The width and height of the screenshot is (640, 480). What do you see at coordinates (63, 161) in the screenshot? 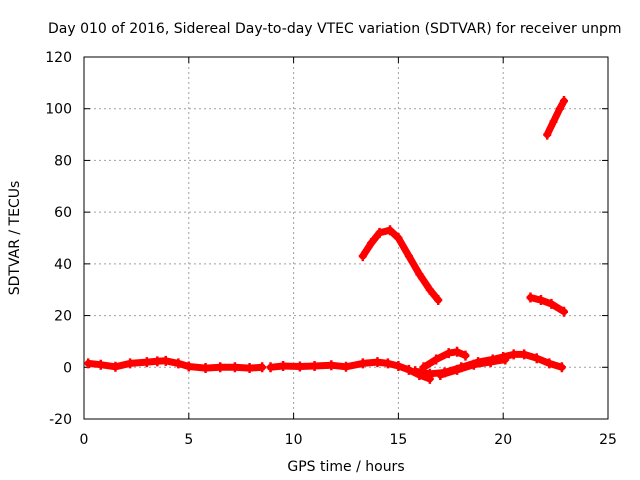
I see `y-tick-label: 80` at bounding box center [63, 161].